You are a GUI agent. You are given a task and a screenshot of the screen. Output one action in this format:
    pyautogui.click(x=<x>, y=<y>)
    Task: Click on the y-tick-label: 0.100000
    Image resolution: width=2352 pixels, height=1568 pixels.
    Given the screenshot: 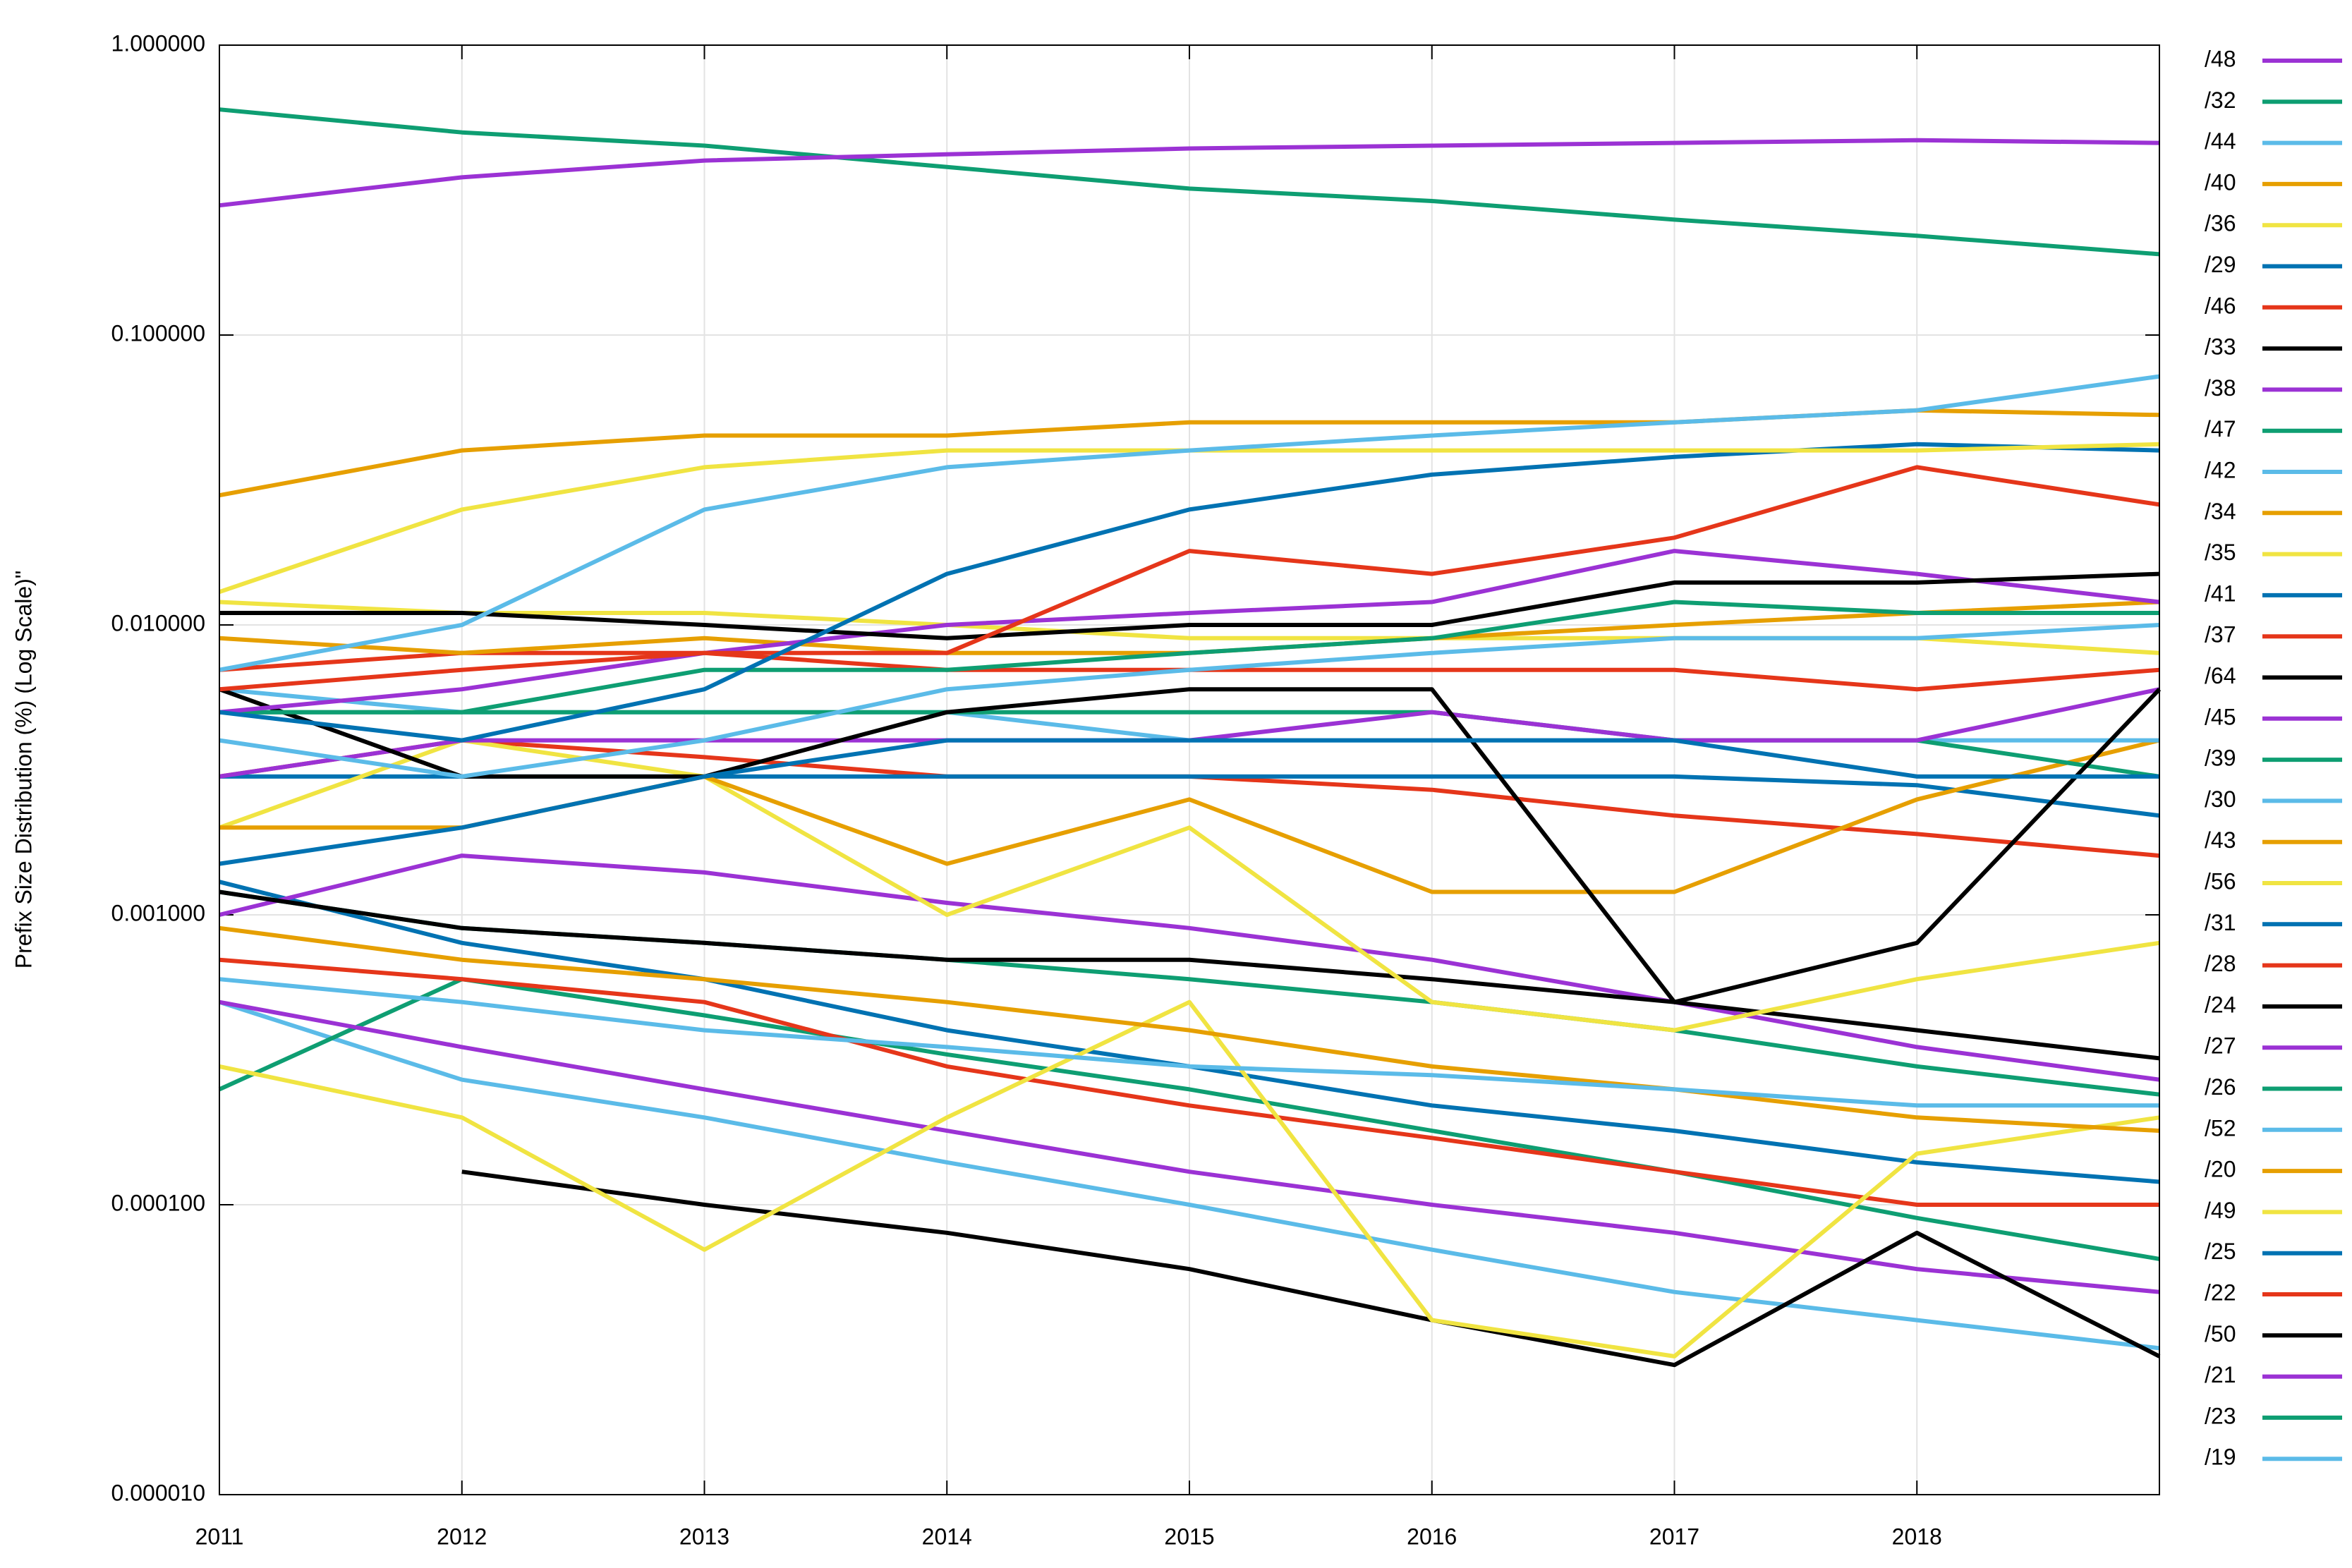 What is the action you would take?
    pyautogui.click(x=158, y=333)
    